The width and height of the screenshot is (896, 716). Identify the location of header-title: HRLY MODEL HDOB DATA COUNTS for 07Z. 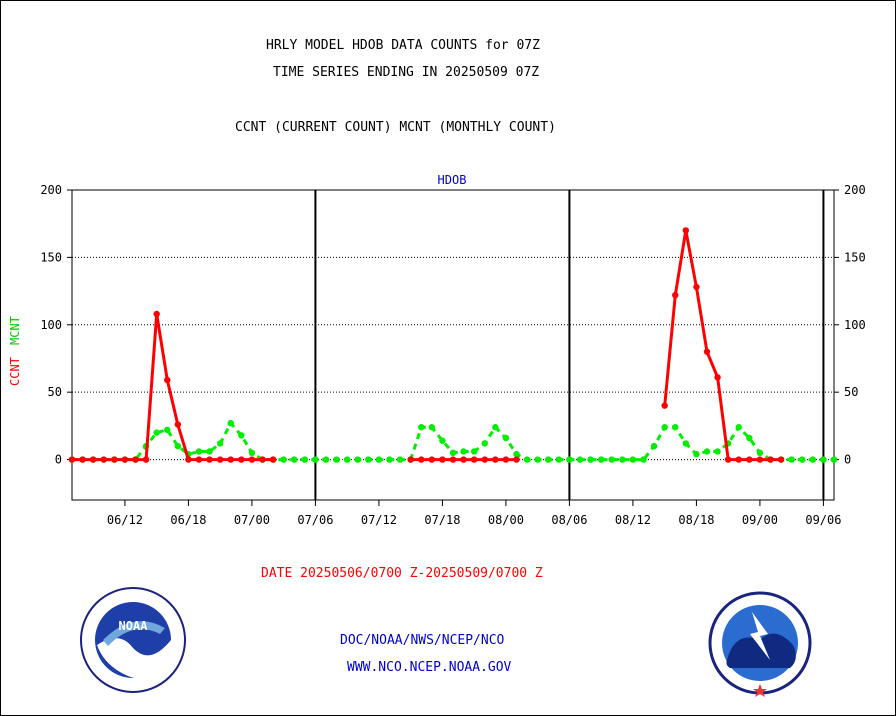
(403, 45).